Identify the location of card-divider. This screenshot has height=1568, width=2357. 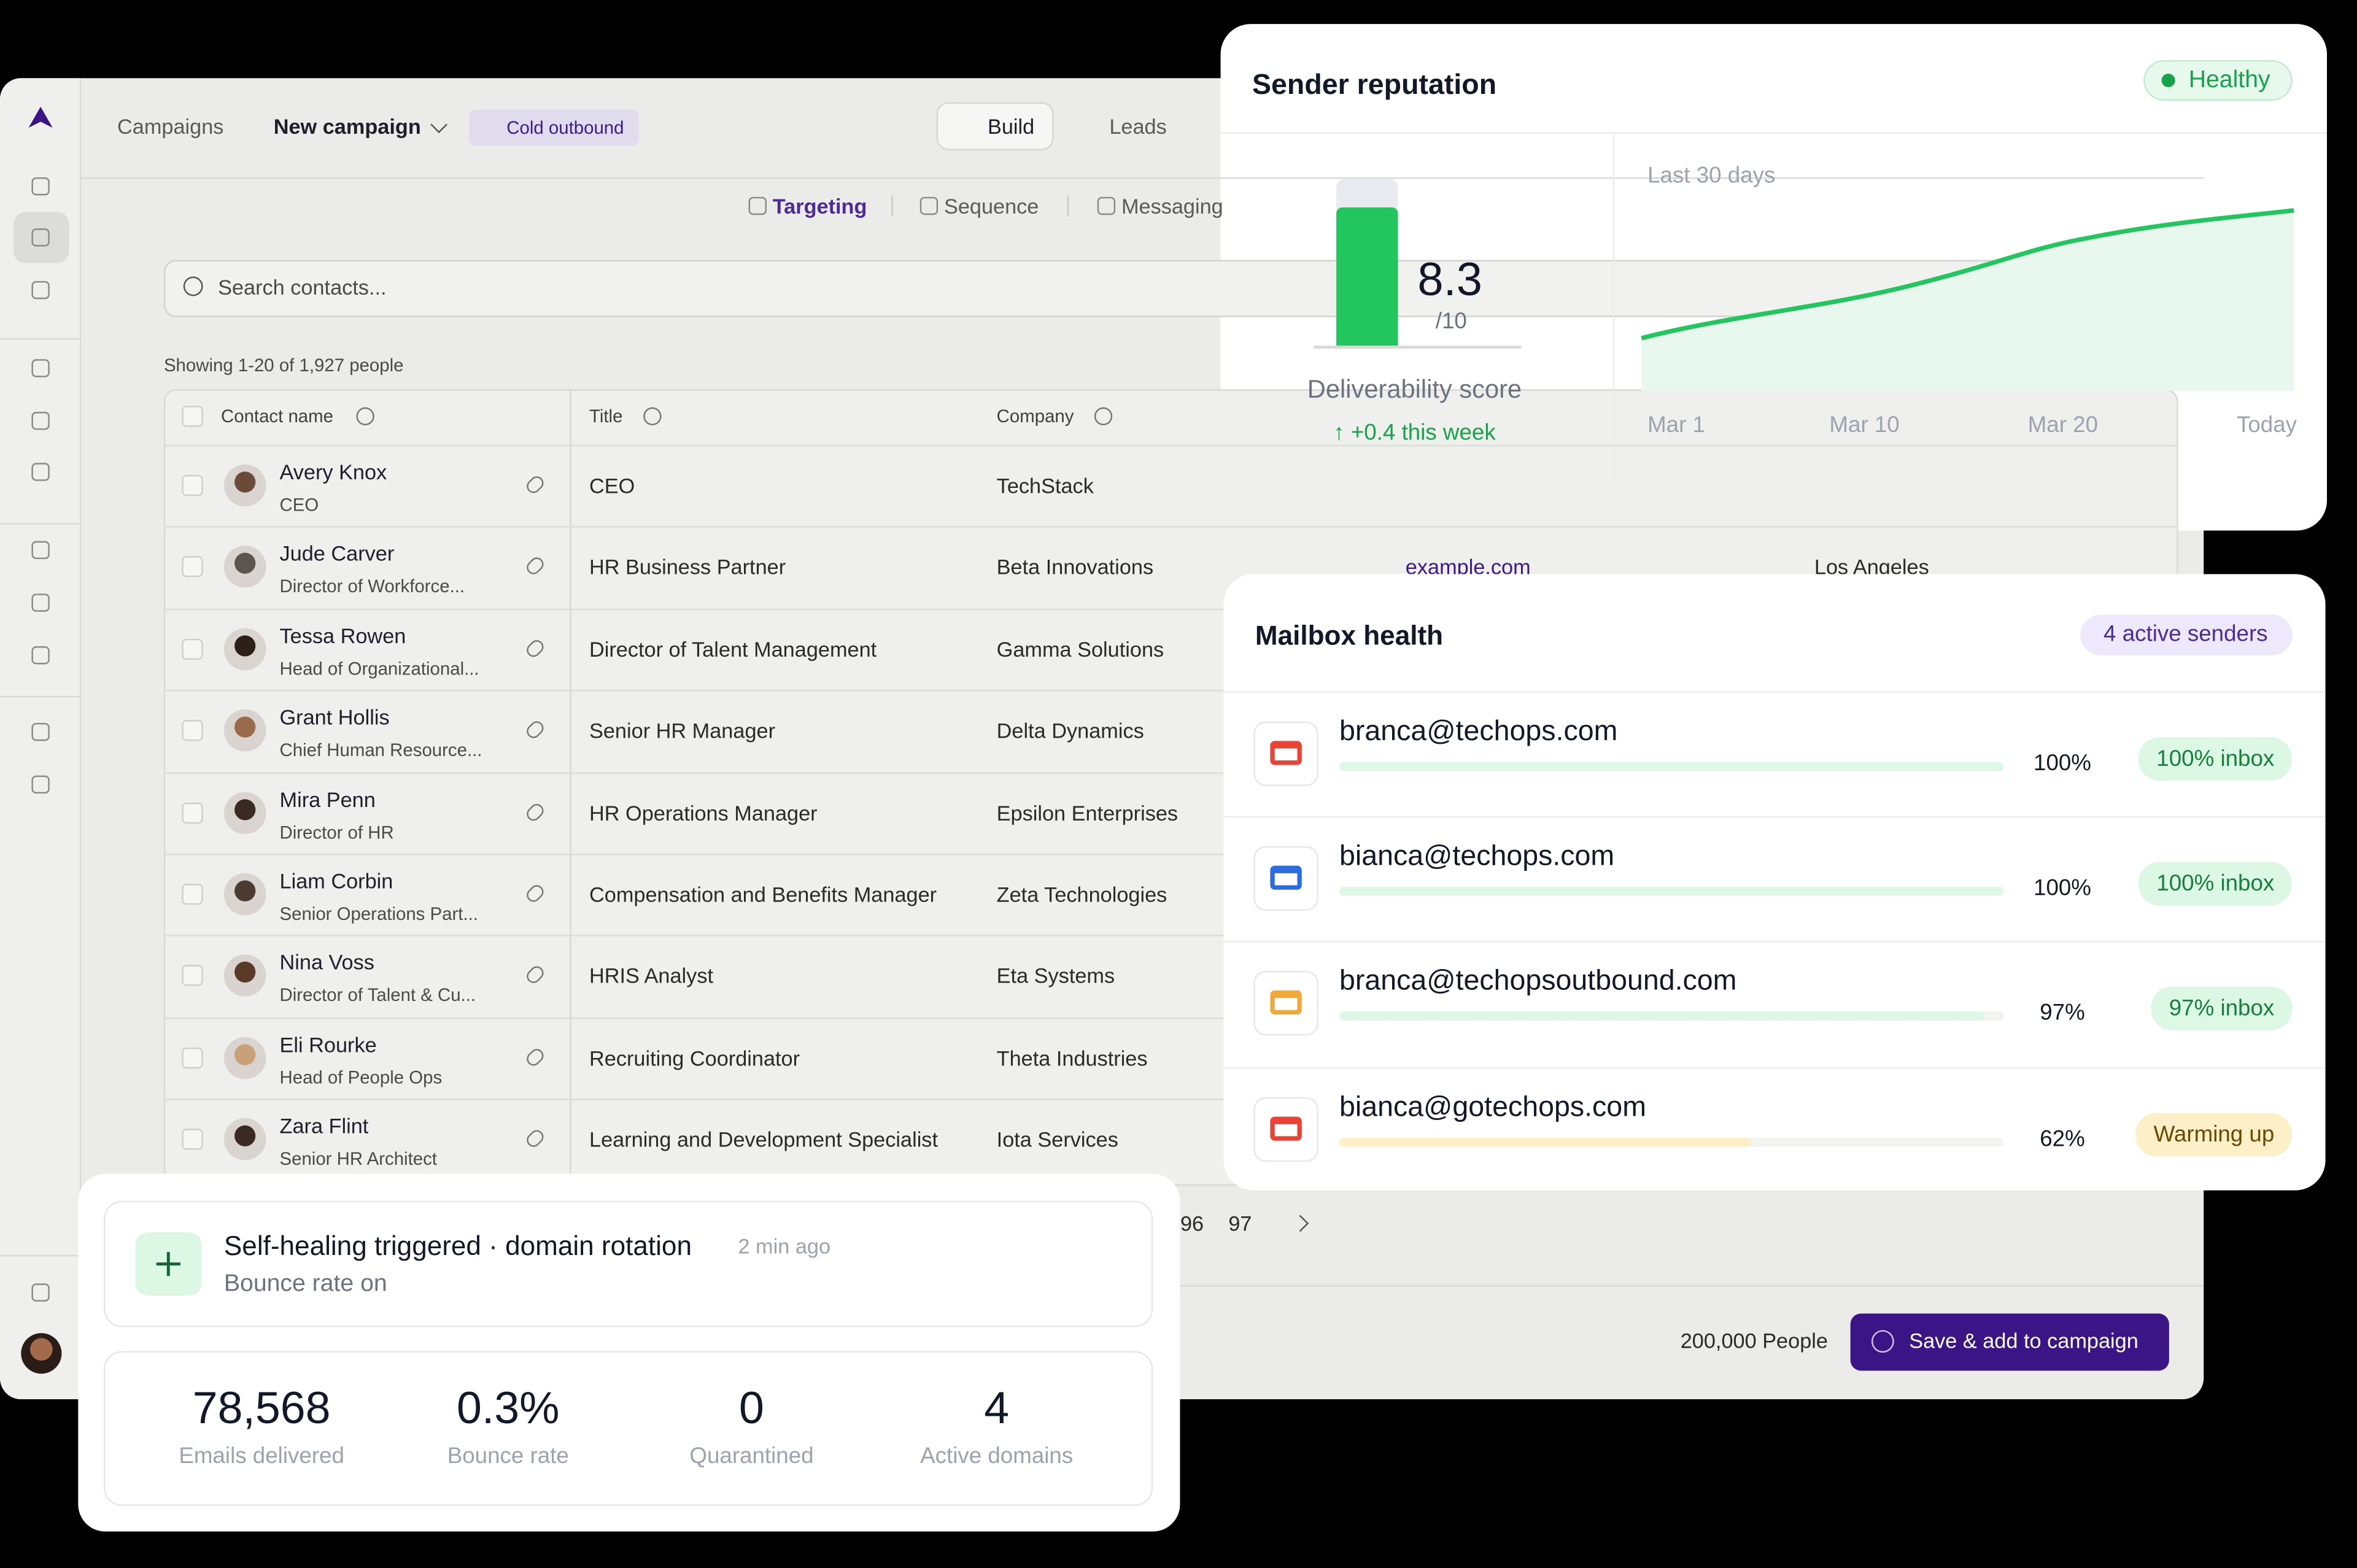
(1613, 307).